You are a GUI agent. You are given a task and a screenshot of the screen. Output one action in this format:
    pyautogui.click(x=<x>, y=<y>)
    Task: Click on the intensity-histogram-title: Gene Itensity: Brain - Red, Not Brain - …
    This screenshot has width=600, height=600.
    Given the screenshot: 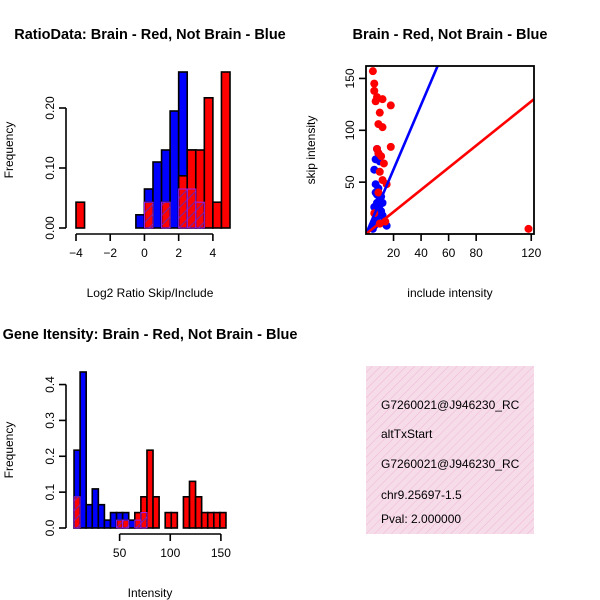 What is the action you would take?
    pyautogui.click(x=150, y=335)
    